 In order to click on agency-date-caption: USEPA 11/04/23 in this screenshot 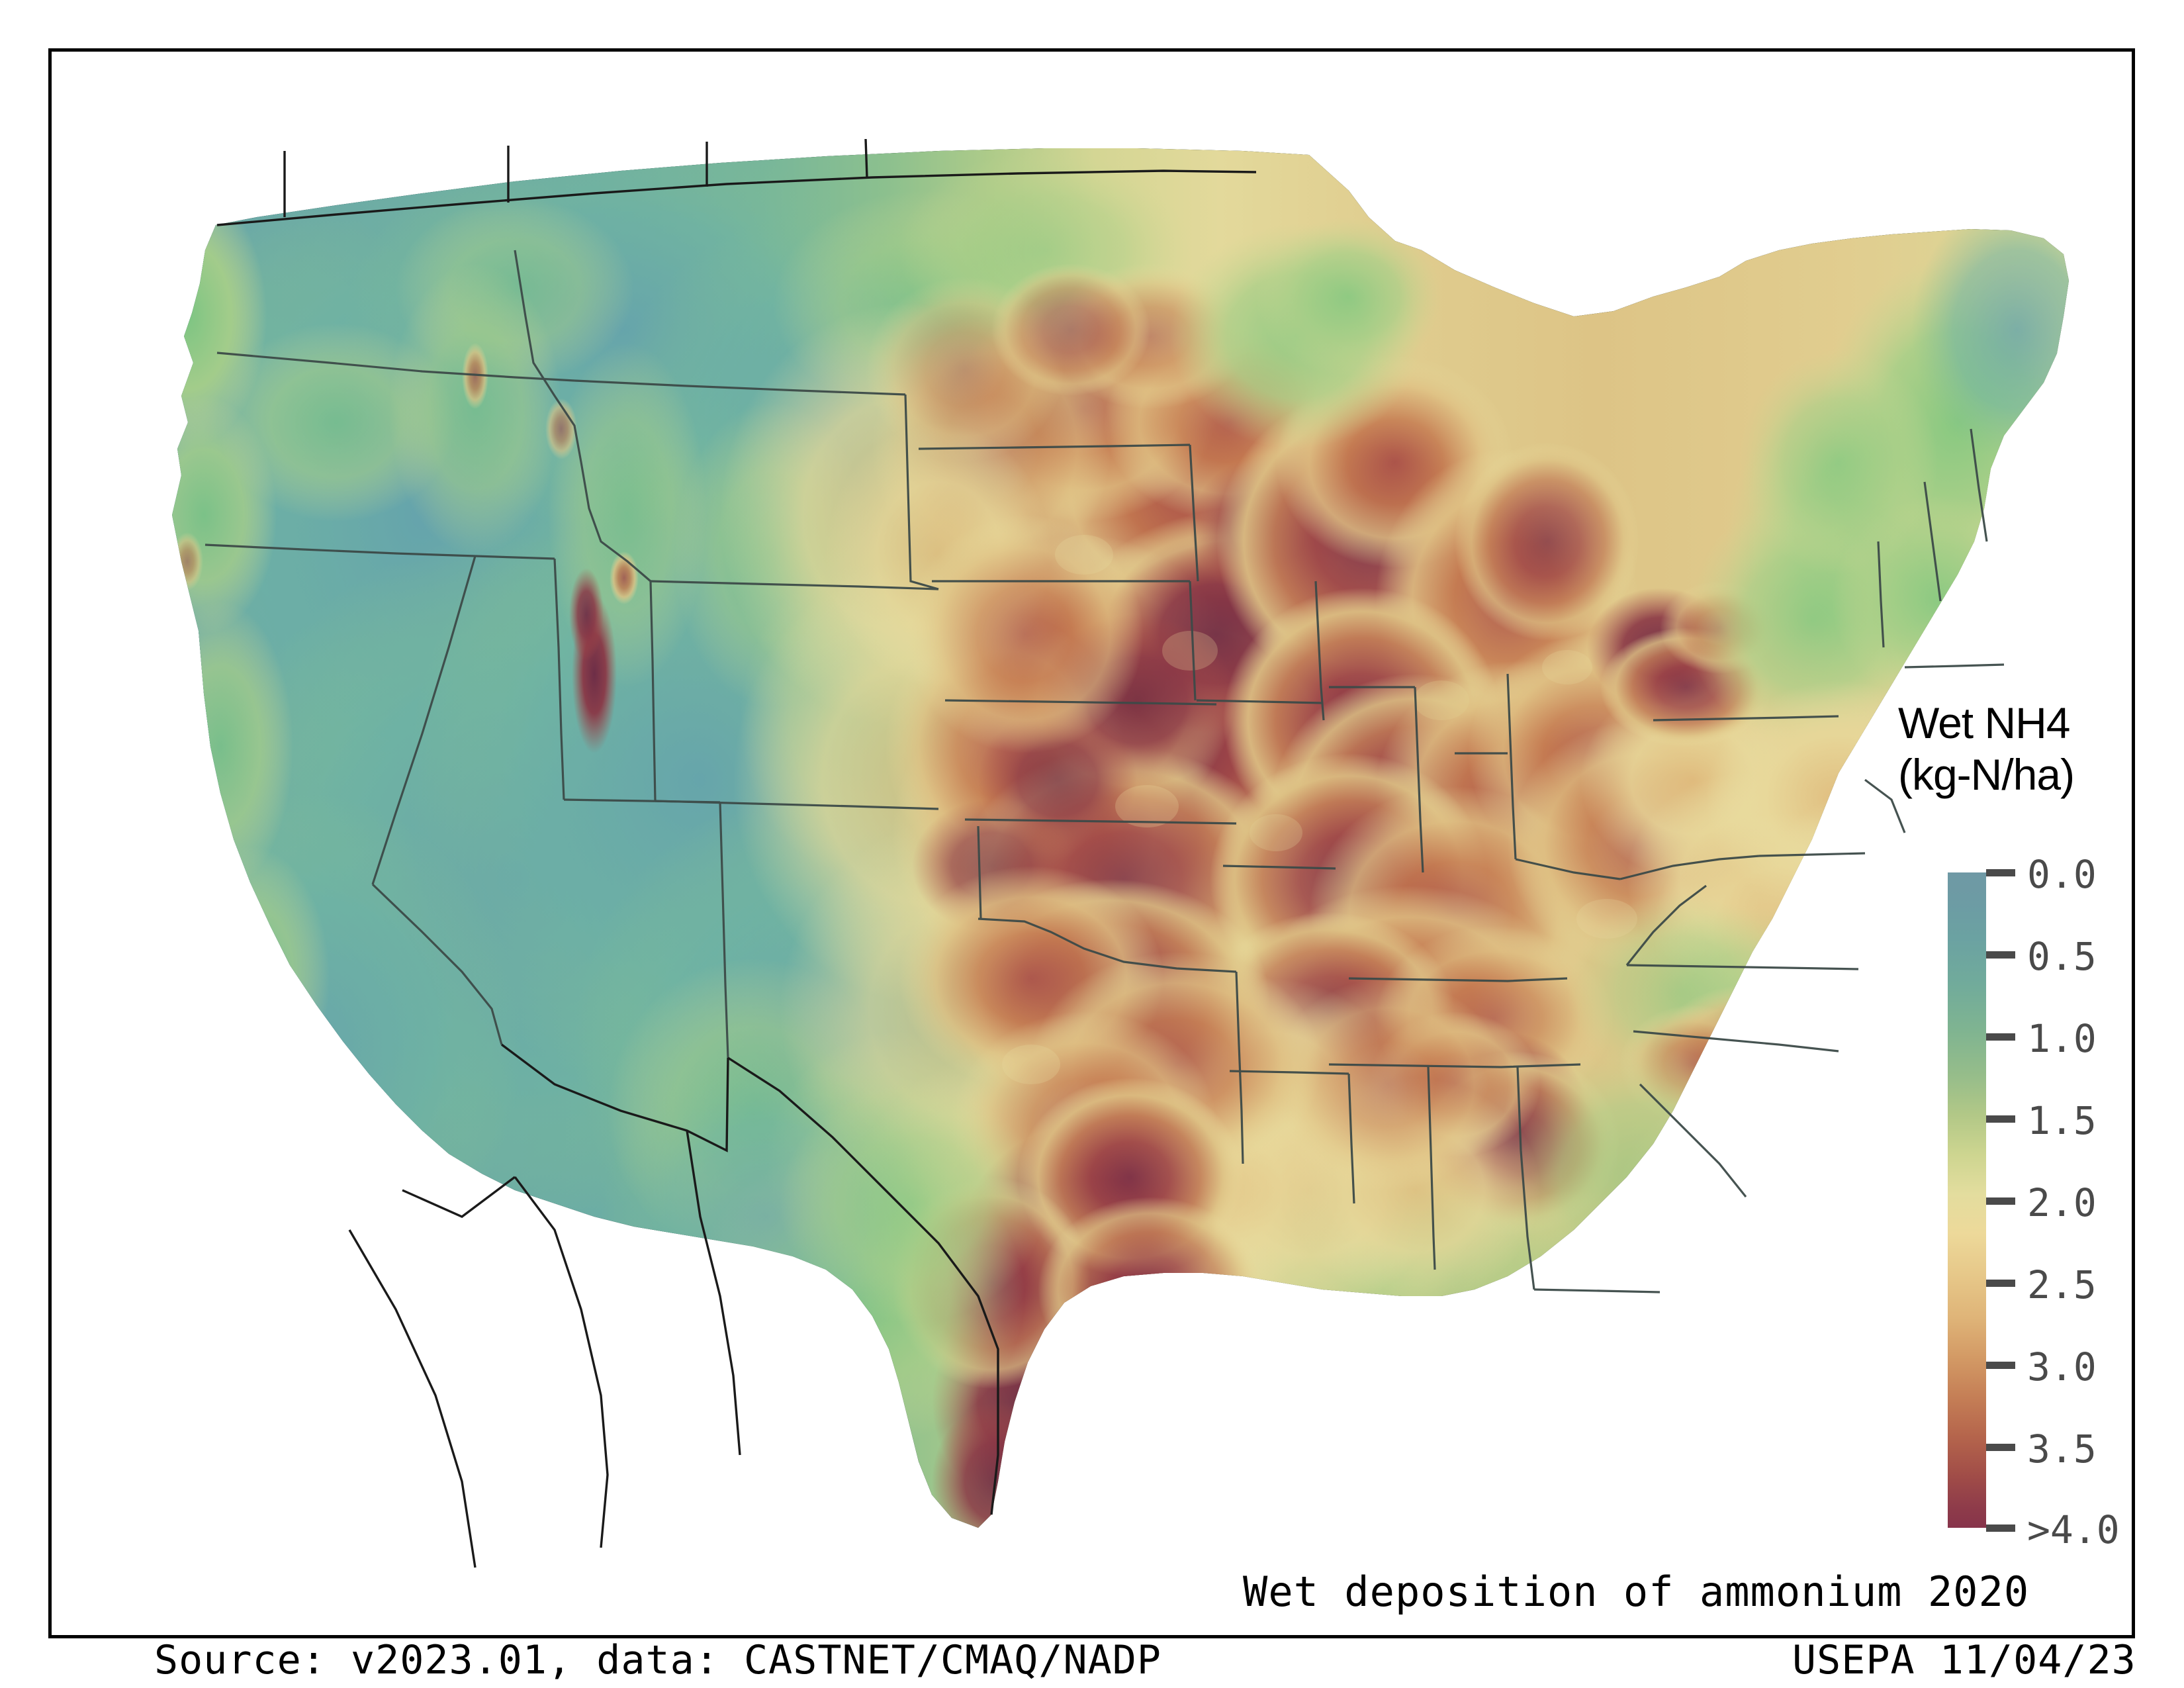, I will do `click(1964, 1660)`.